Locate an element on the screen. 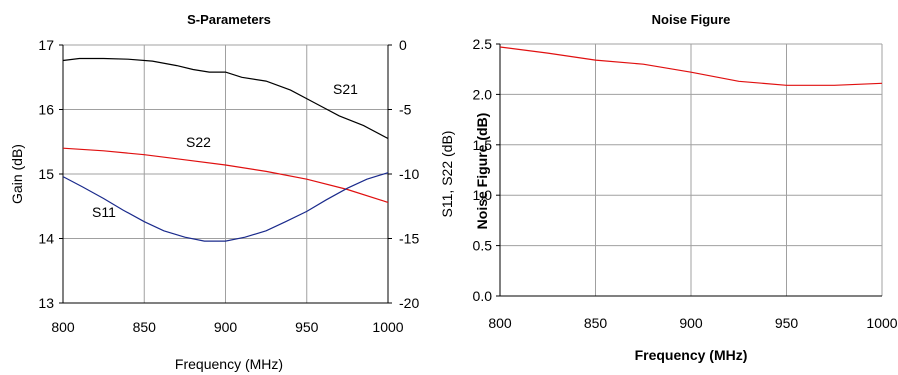  left-y-tick-label: 14 is located at coordinates (46, 239).